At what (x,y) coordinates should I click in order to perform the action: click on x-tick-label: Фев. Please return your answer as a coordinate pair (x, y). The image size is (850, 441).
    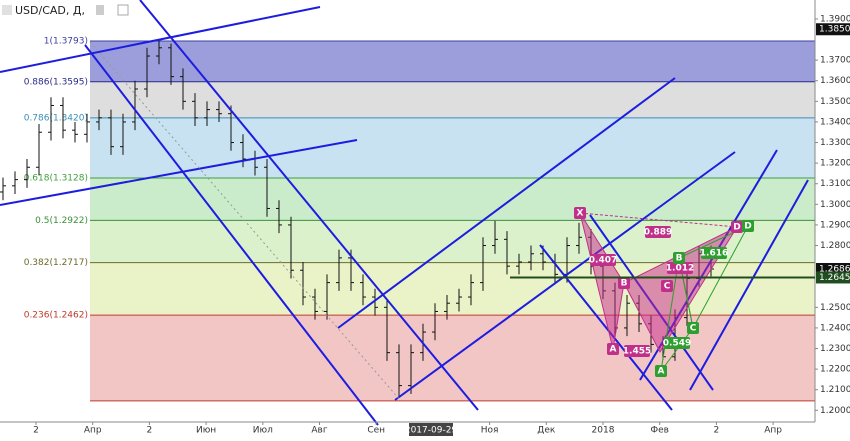
    Looking at the image, I should click on (659, 431).